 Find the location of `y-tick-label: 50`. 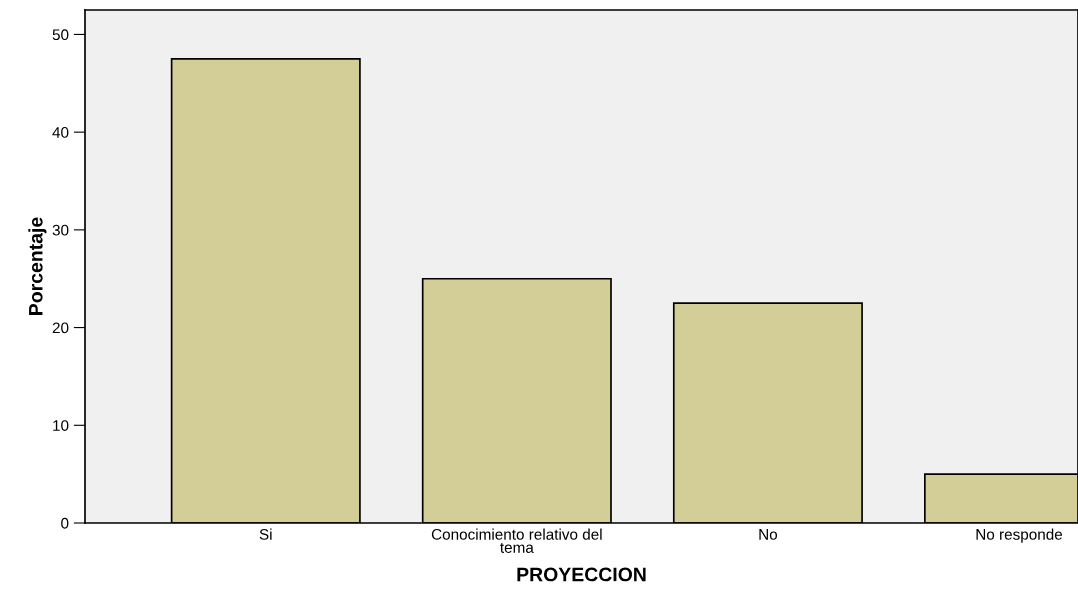

y-tick-label: 50 is located at coordinates (60, 35).